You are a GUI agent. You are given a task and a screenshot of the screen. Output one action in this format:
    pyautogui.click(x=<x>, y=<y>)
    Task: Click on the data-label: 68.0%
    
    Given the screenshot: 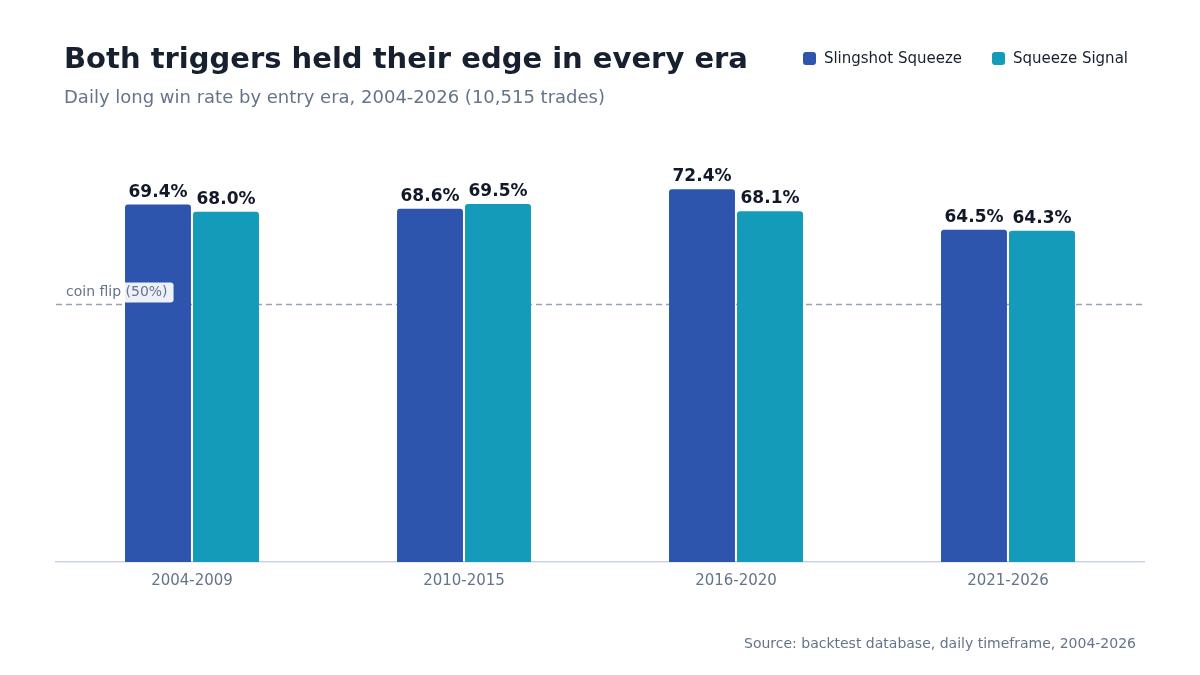 What is the action you would take?
    pyautogui.click(x=226, y=197)
    